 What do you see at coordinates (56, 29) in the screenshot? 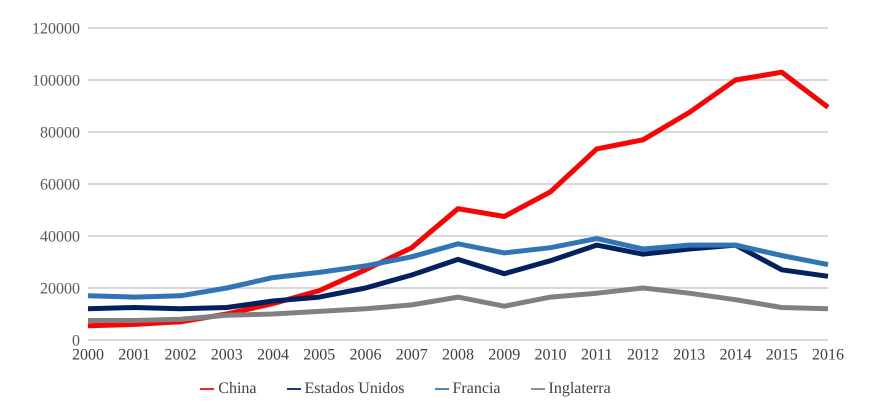
I see `y-tick-label: 120000` at bounding box center [56, 29].